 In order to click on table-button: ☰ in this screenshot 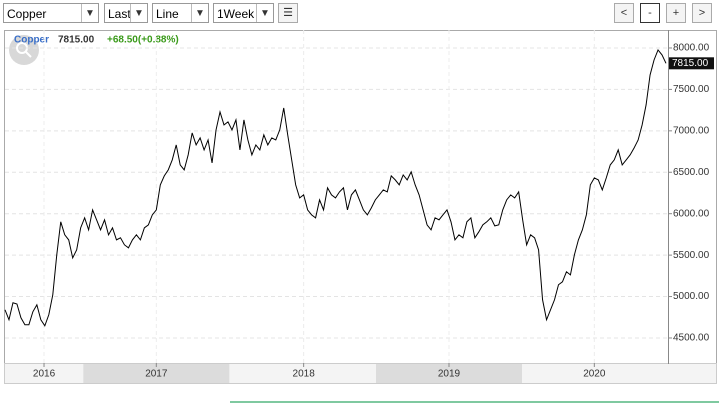, I will do `click(288, 13)`.